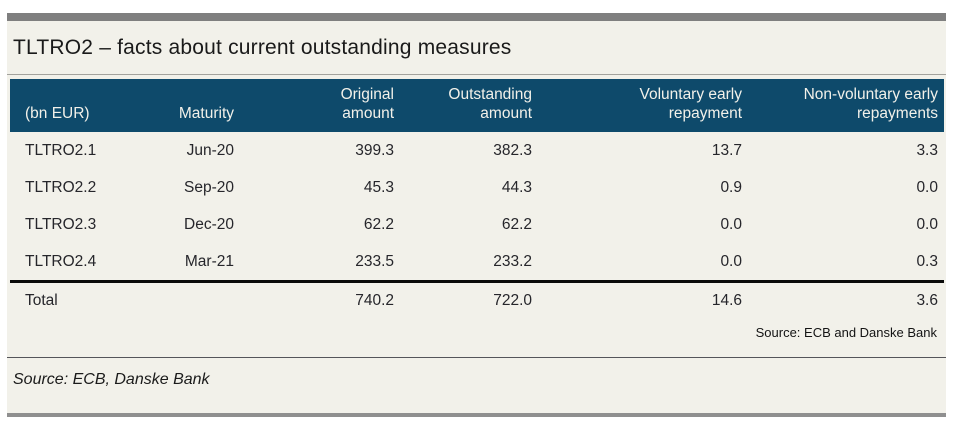 The width and height of the screenshot is (957, 433). Describe the element at coordinates (469, 299) in the screenshot. I see `cell-total-outstanding: 722.0` at that location.